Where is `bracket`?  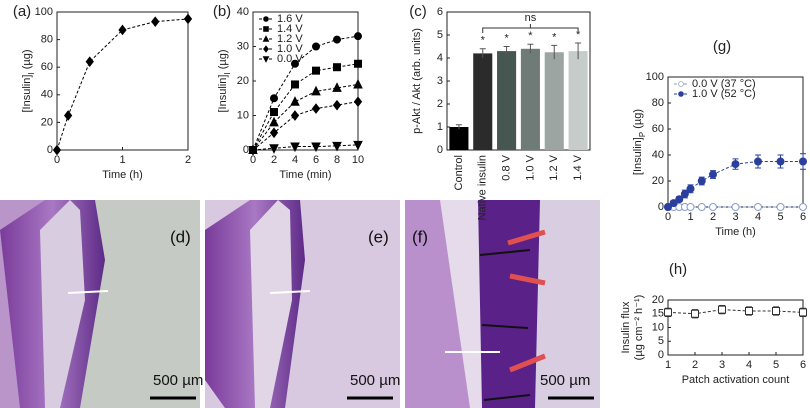 bracket is located at coordinates (530, 28).